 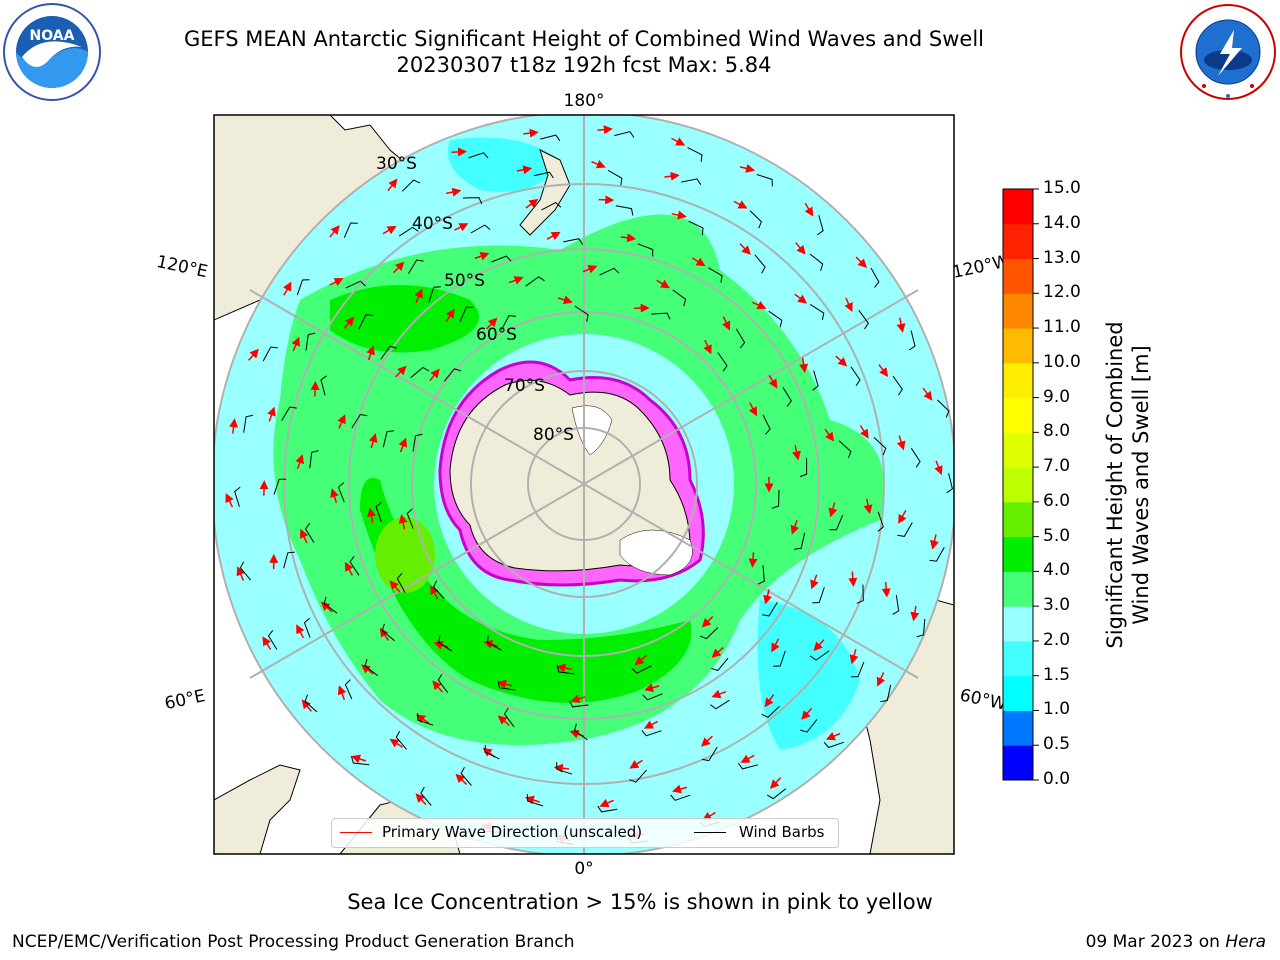 What do you see at coordinates (808, 675) in the screenshot?
I see `calm-area-east` at bounding box center [808, 675].